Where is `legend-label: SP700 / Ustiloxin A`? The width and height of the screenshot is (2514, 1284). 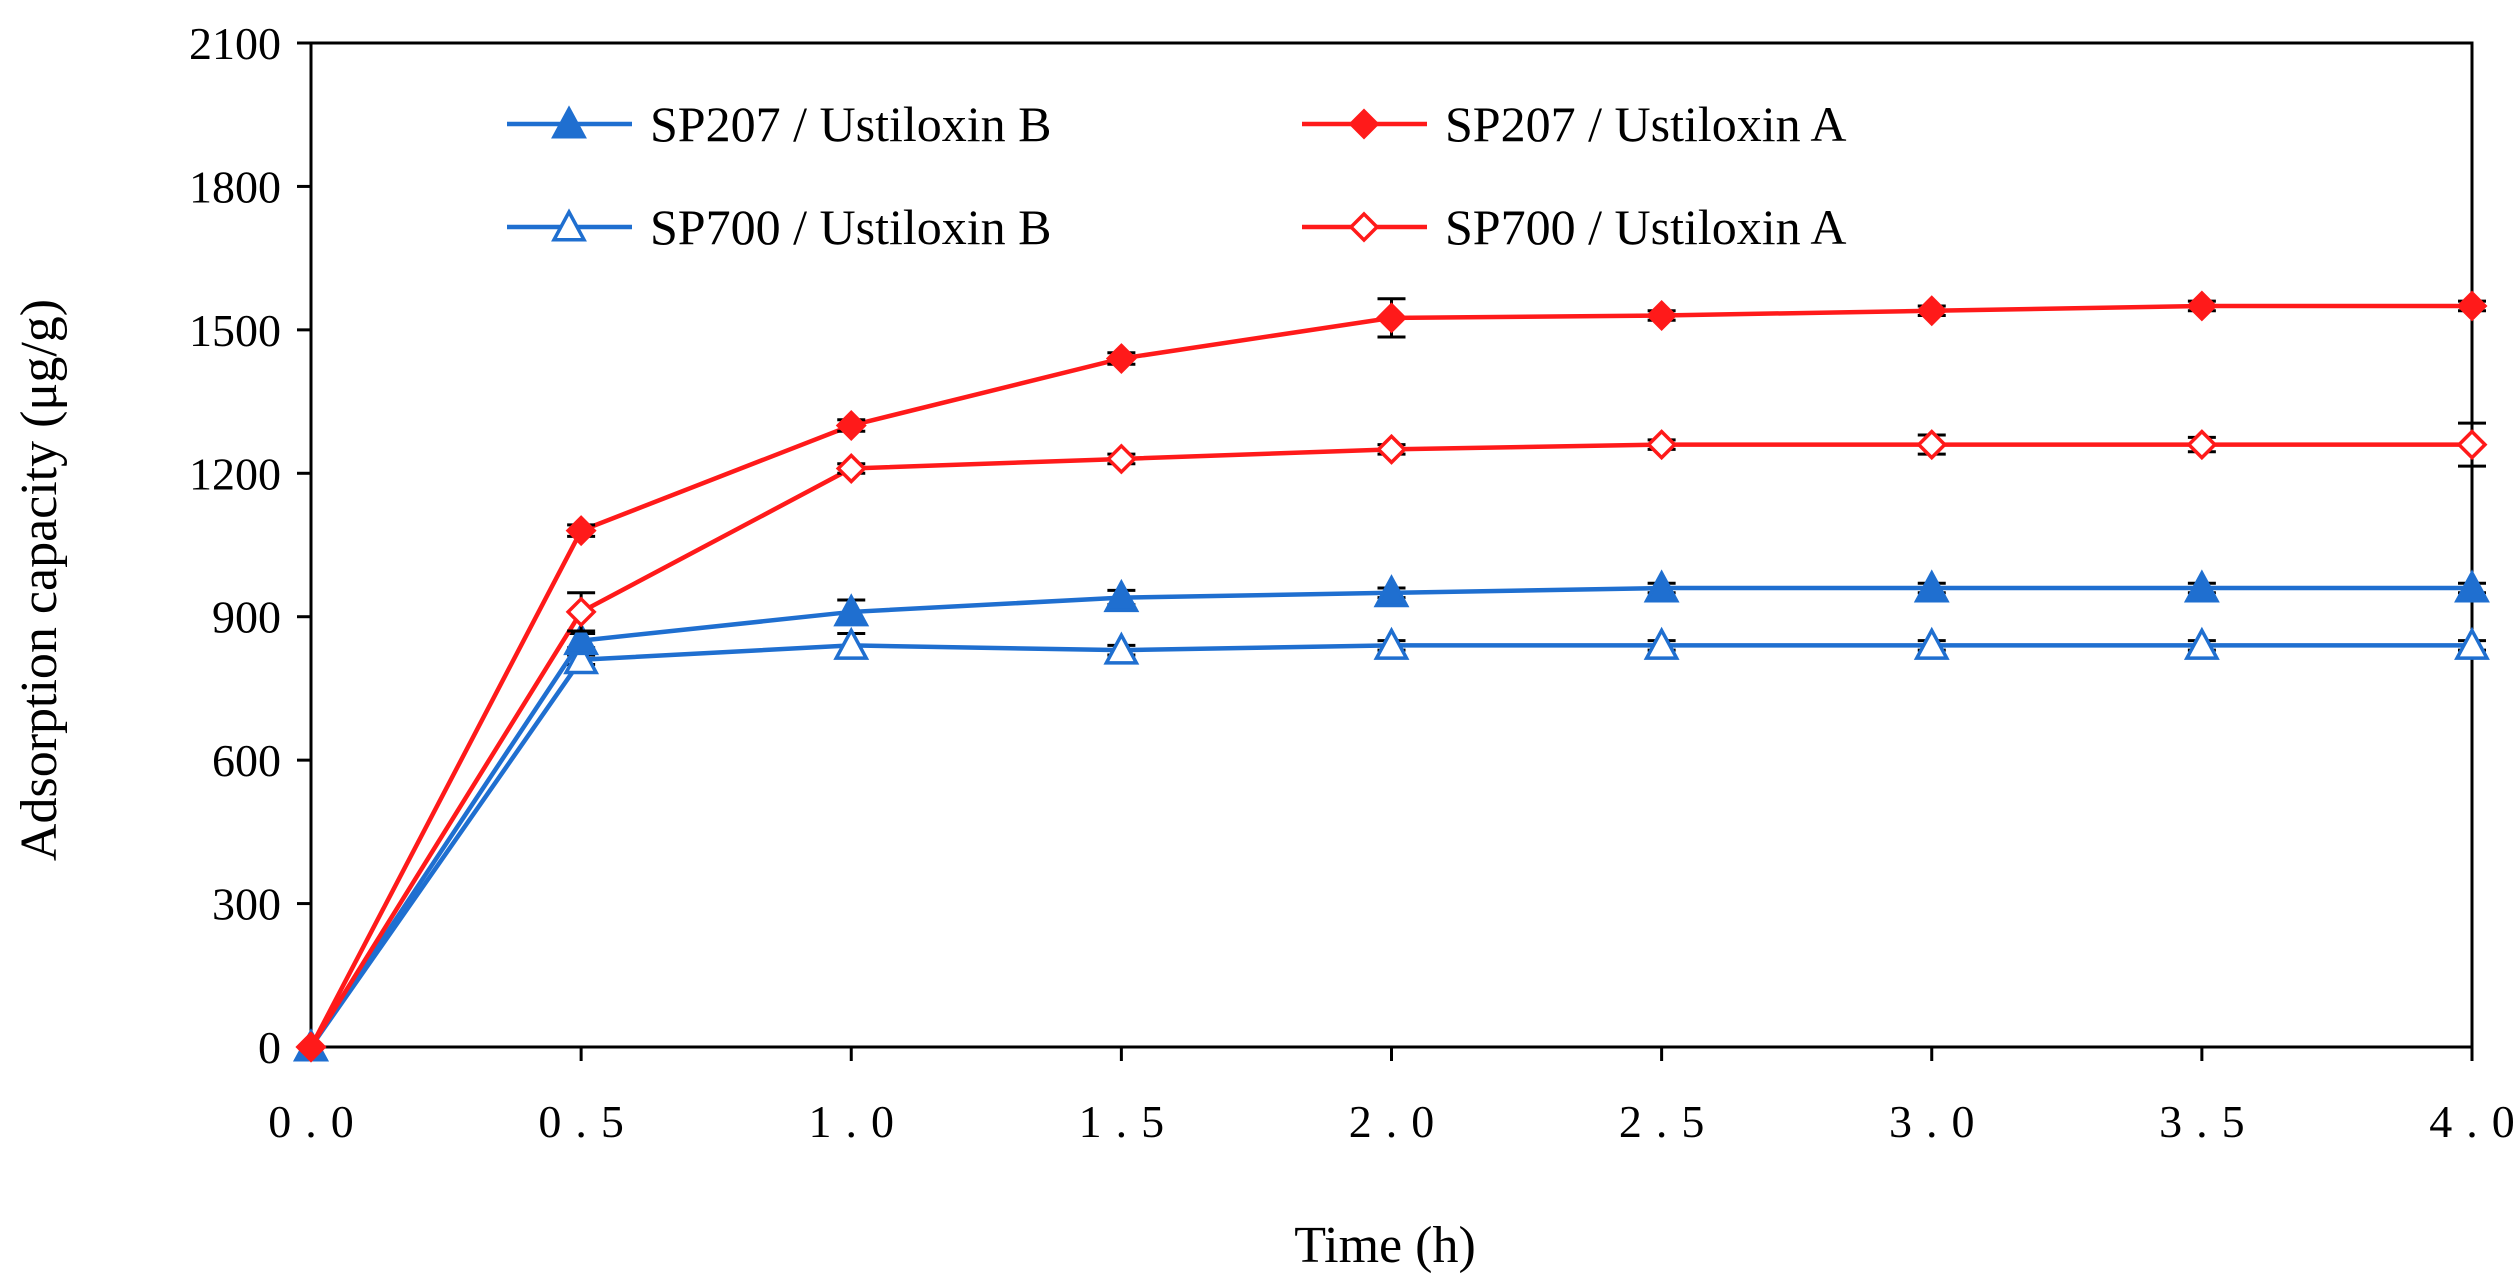 legend-label: SP700 / Ustiloxin A is located at coordinates (1646, 227).